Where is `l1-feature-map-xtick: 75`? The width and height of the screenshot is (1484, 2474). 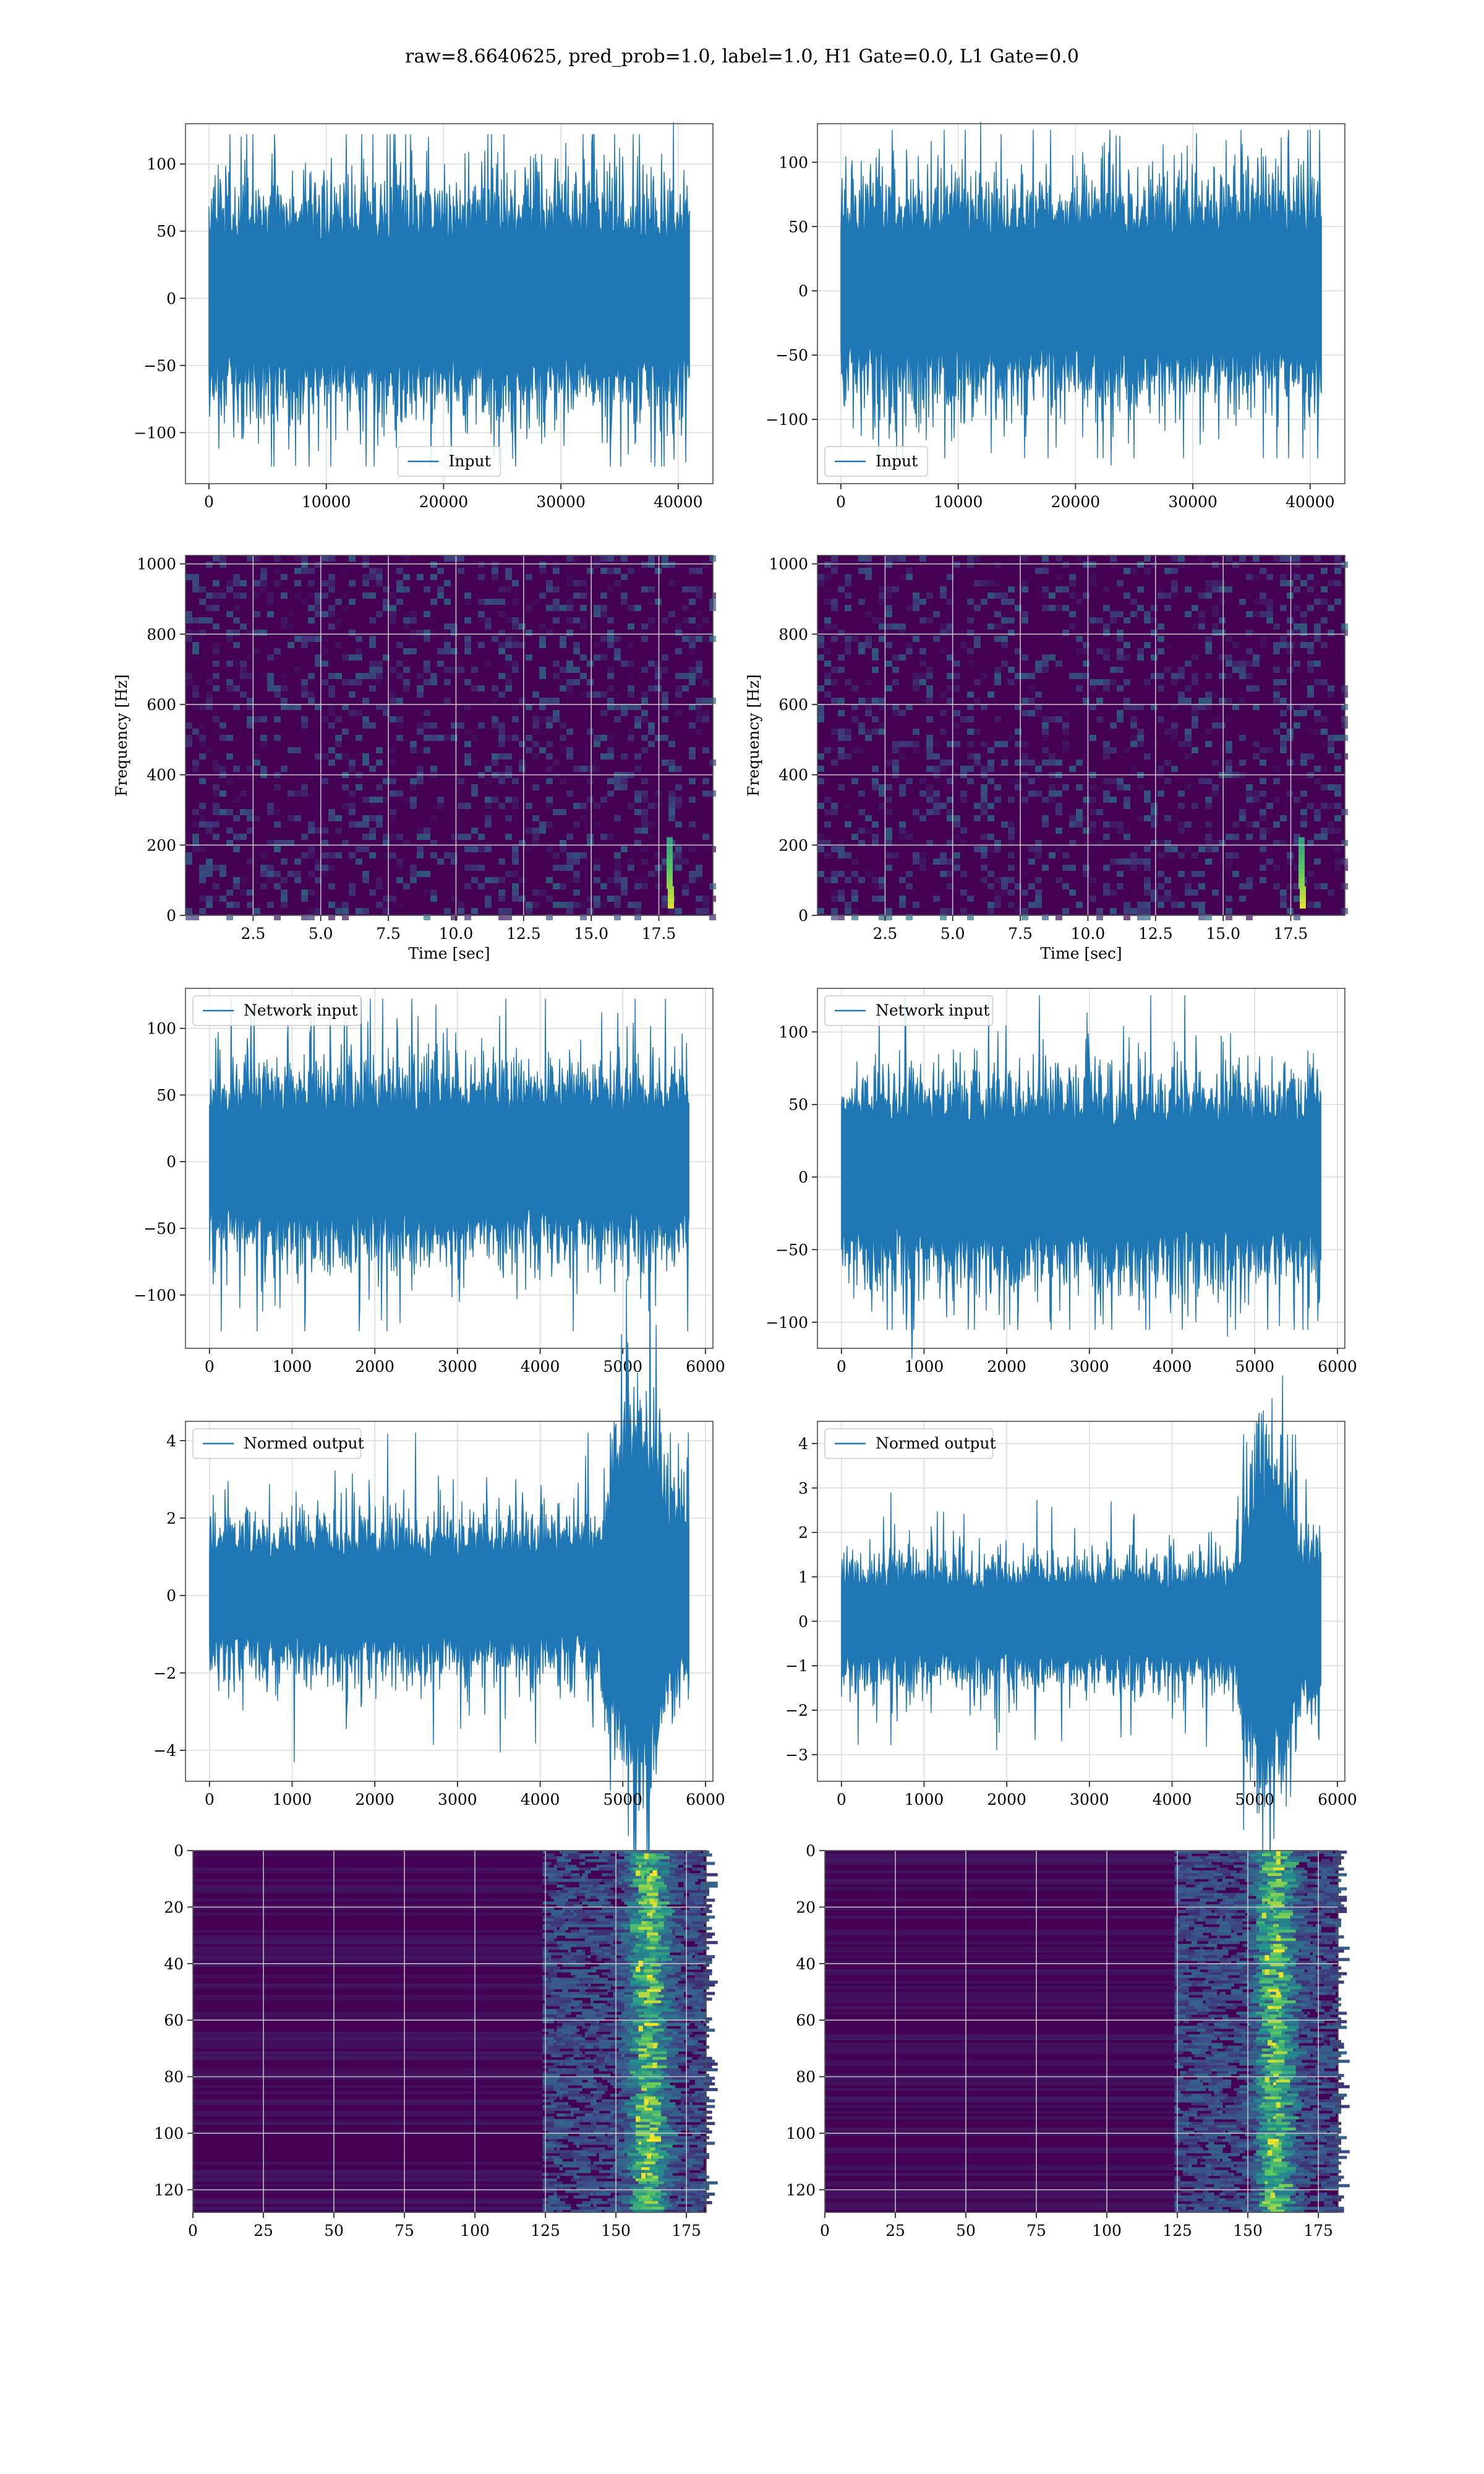
l1-feature-map-xtick: 75 is located at coordinates (1036, 2226).